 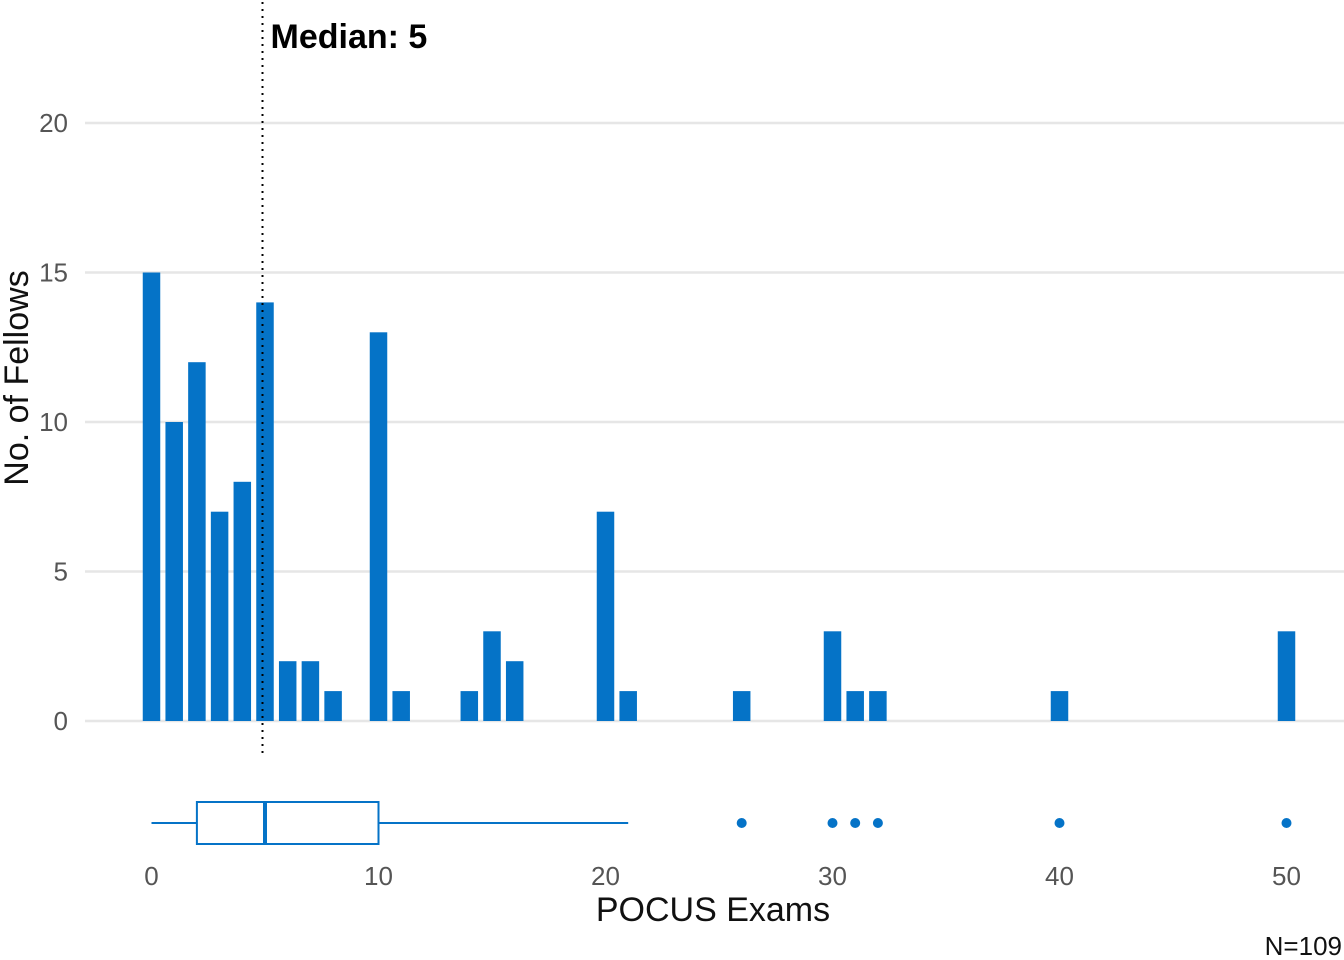 What do you see at coordinates (605, 876) in the screenshot?
I see `x-tick-label-20: 20` at bounding box center [605, 876].